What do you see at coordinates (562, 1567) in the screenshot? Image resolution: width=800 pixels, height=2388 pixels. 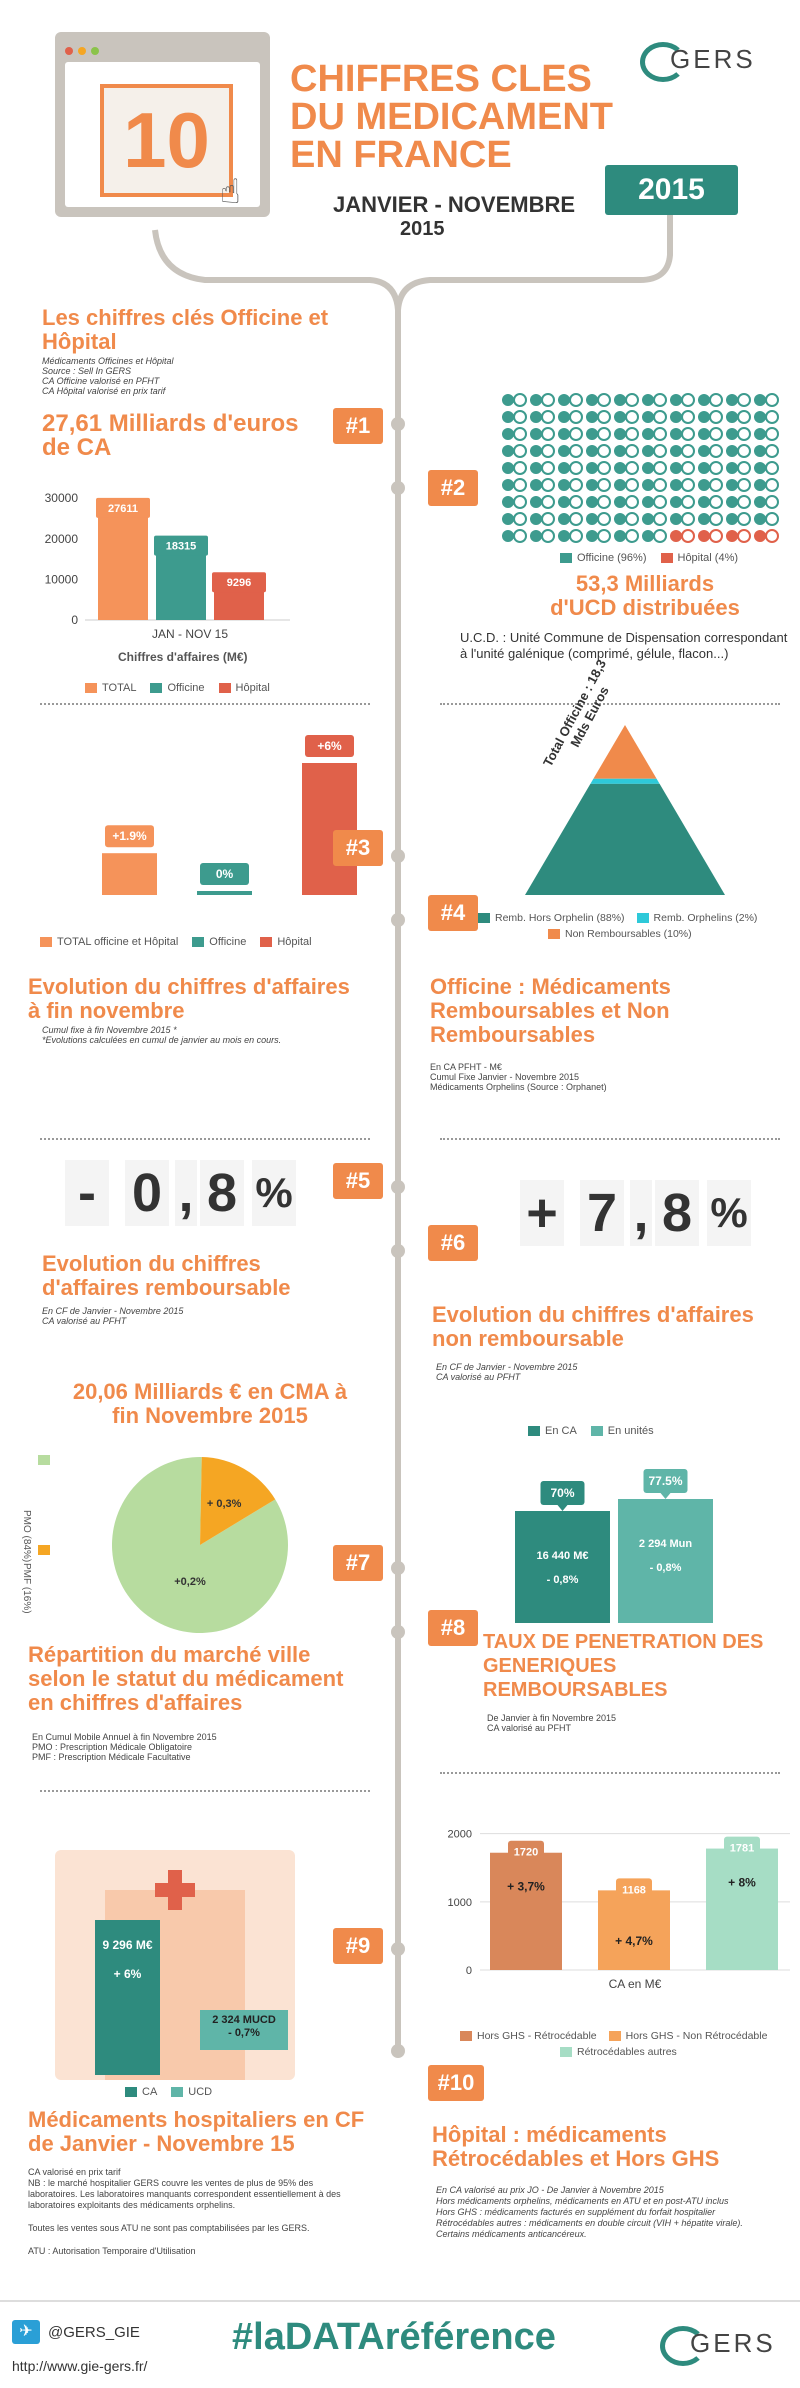 I see `gen-bar` at bounding box center [562, 1567].